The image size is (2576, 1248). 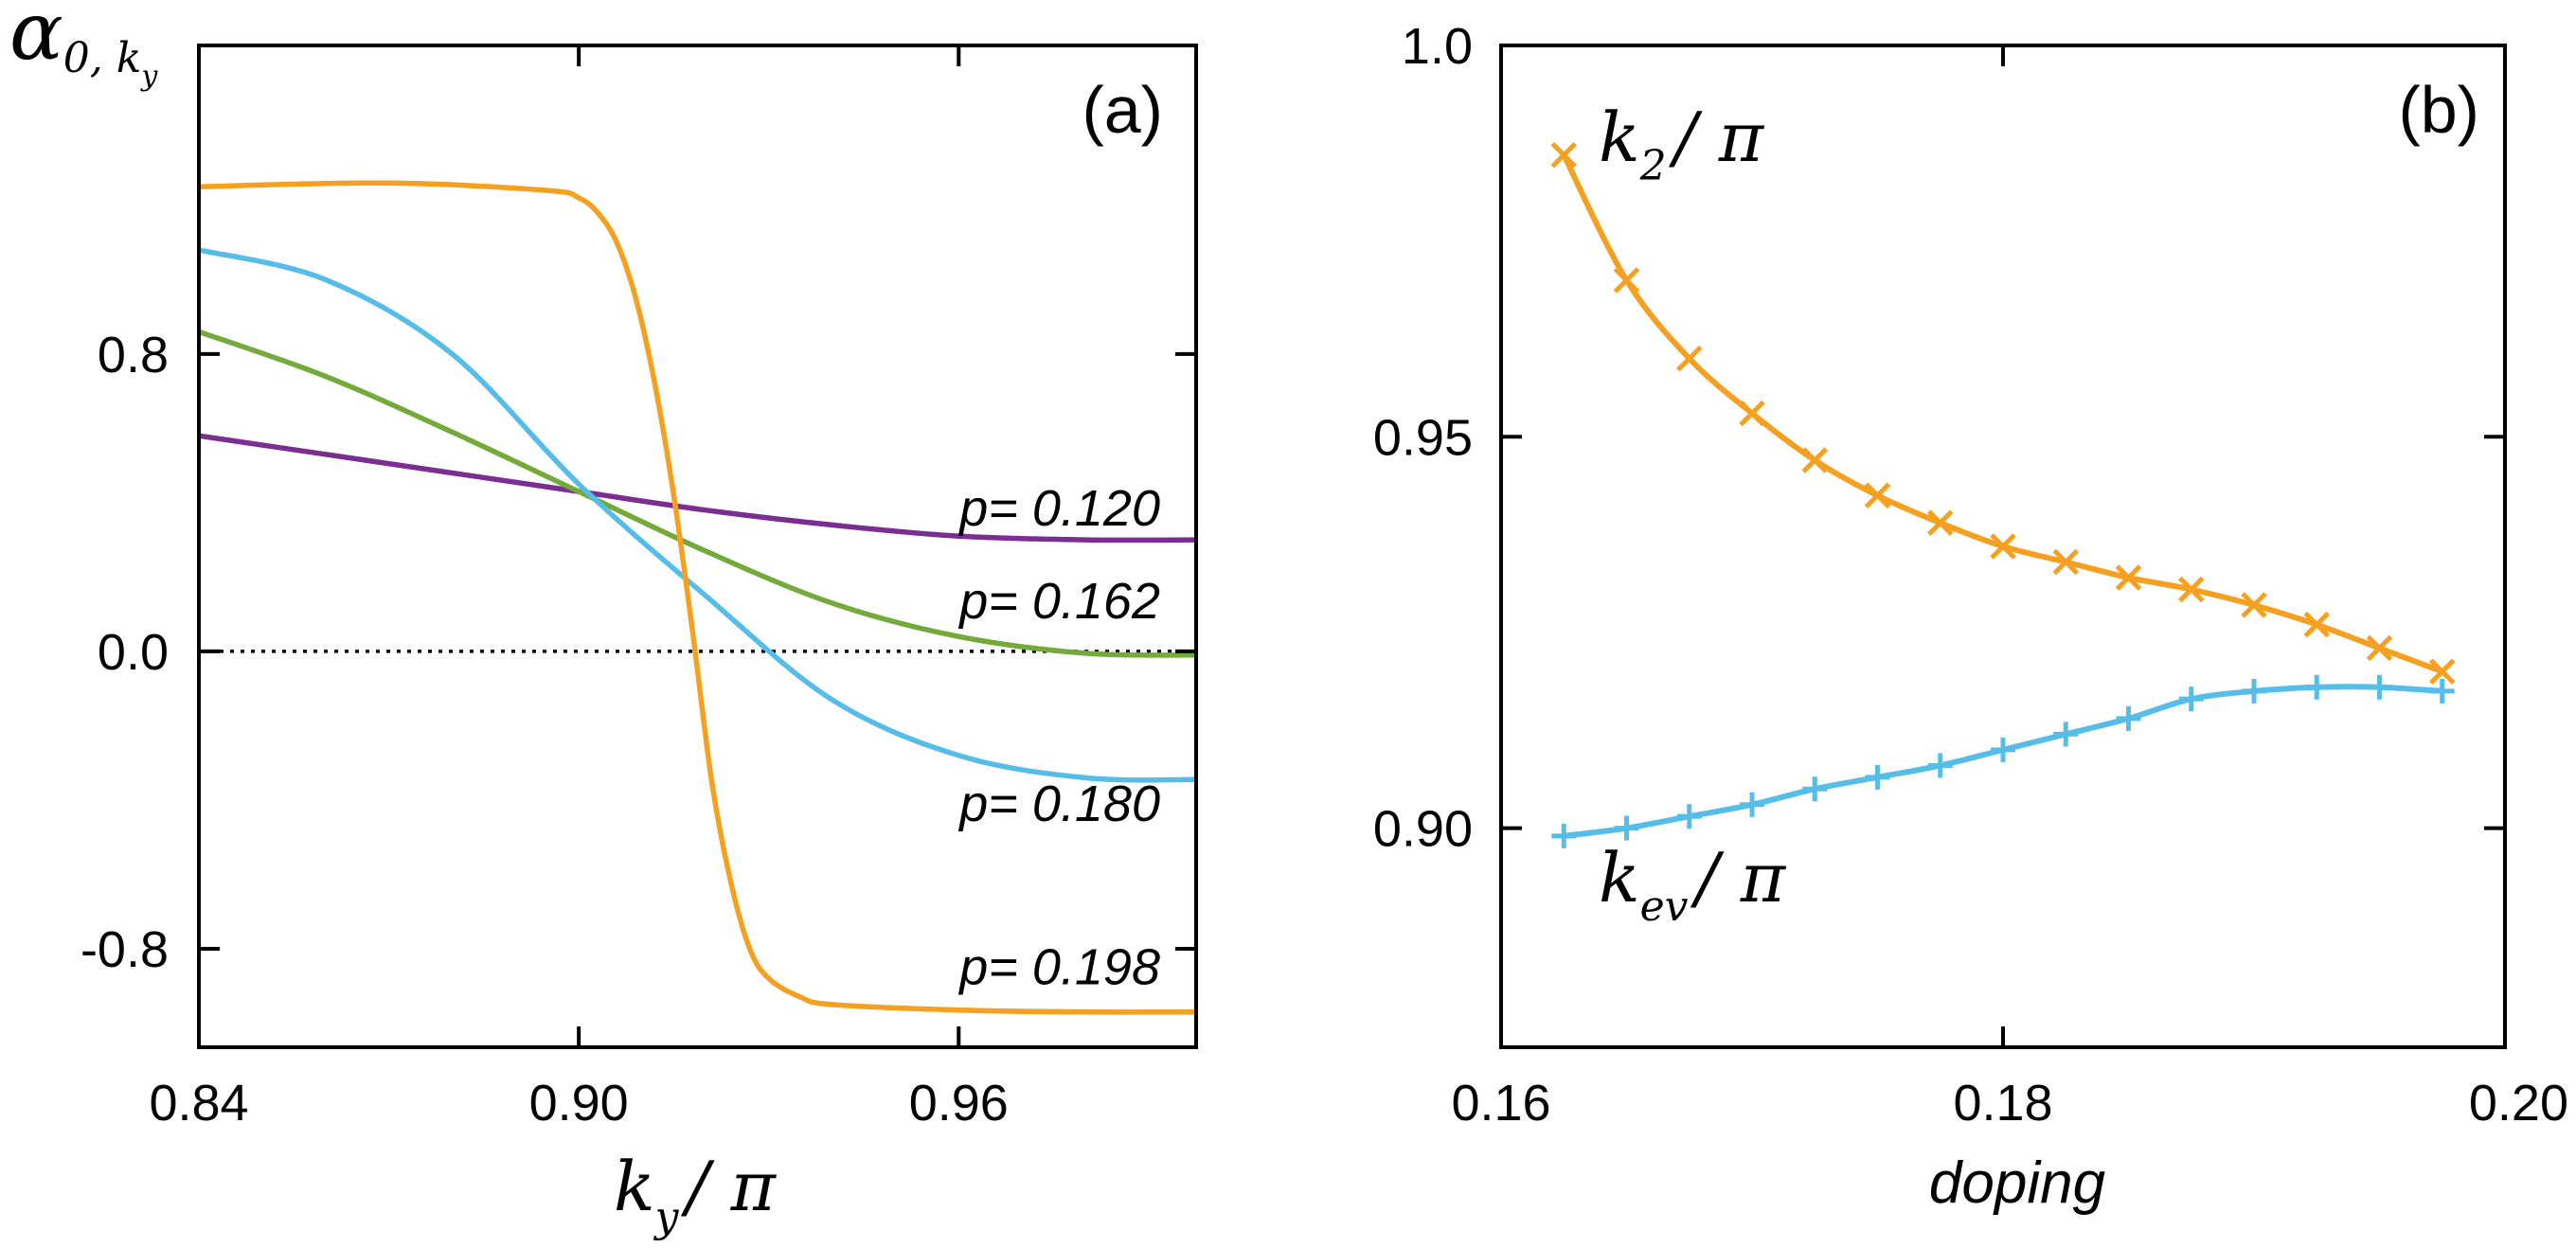 What do you see at coordinates (729, 1186) in the screenshot?
I see `panel-a-xlabel-rest: / π` at bounding box center [729, 1186].